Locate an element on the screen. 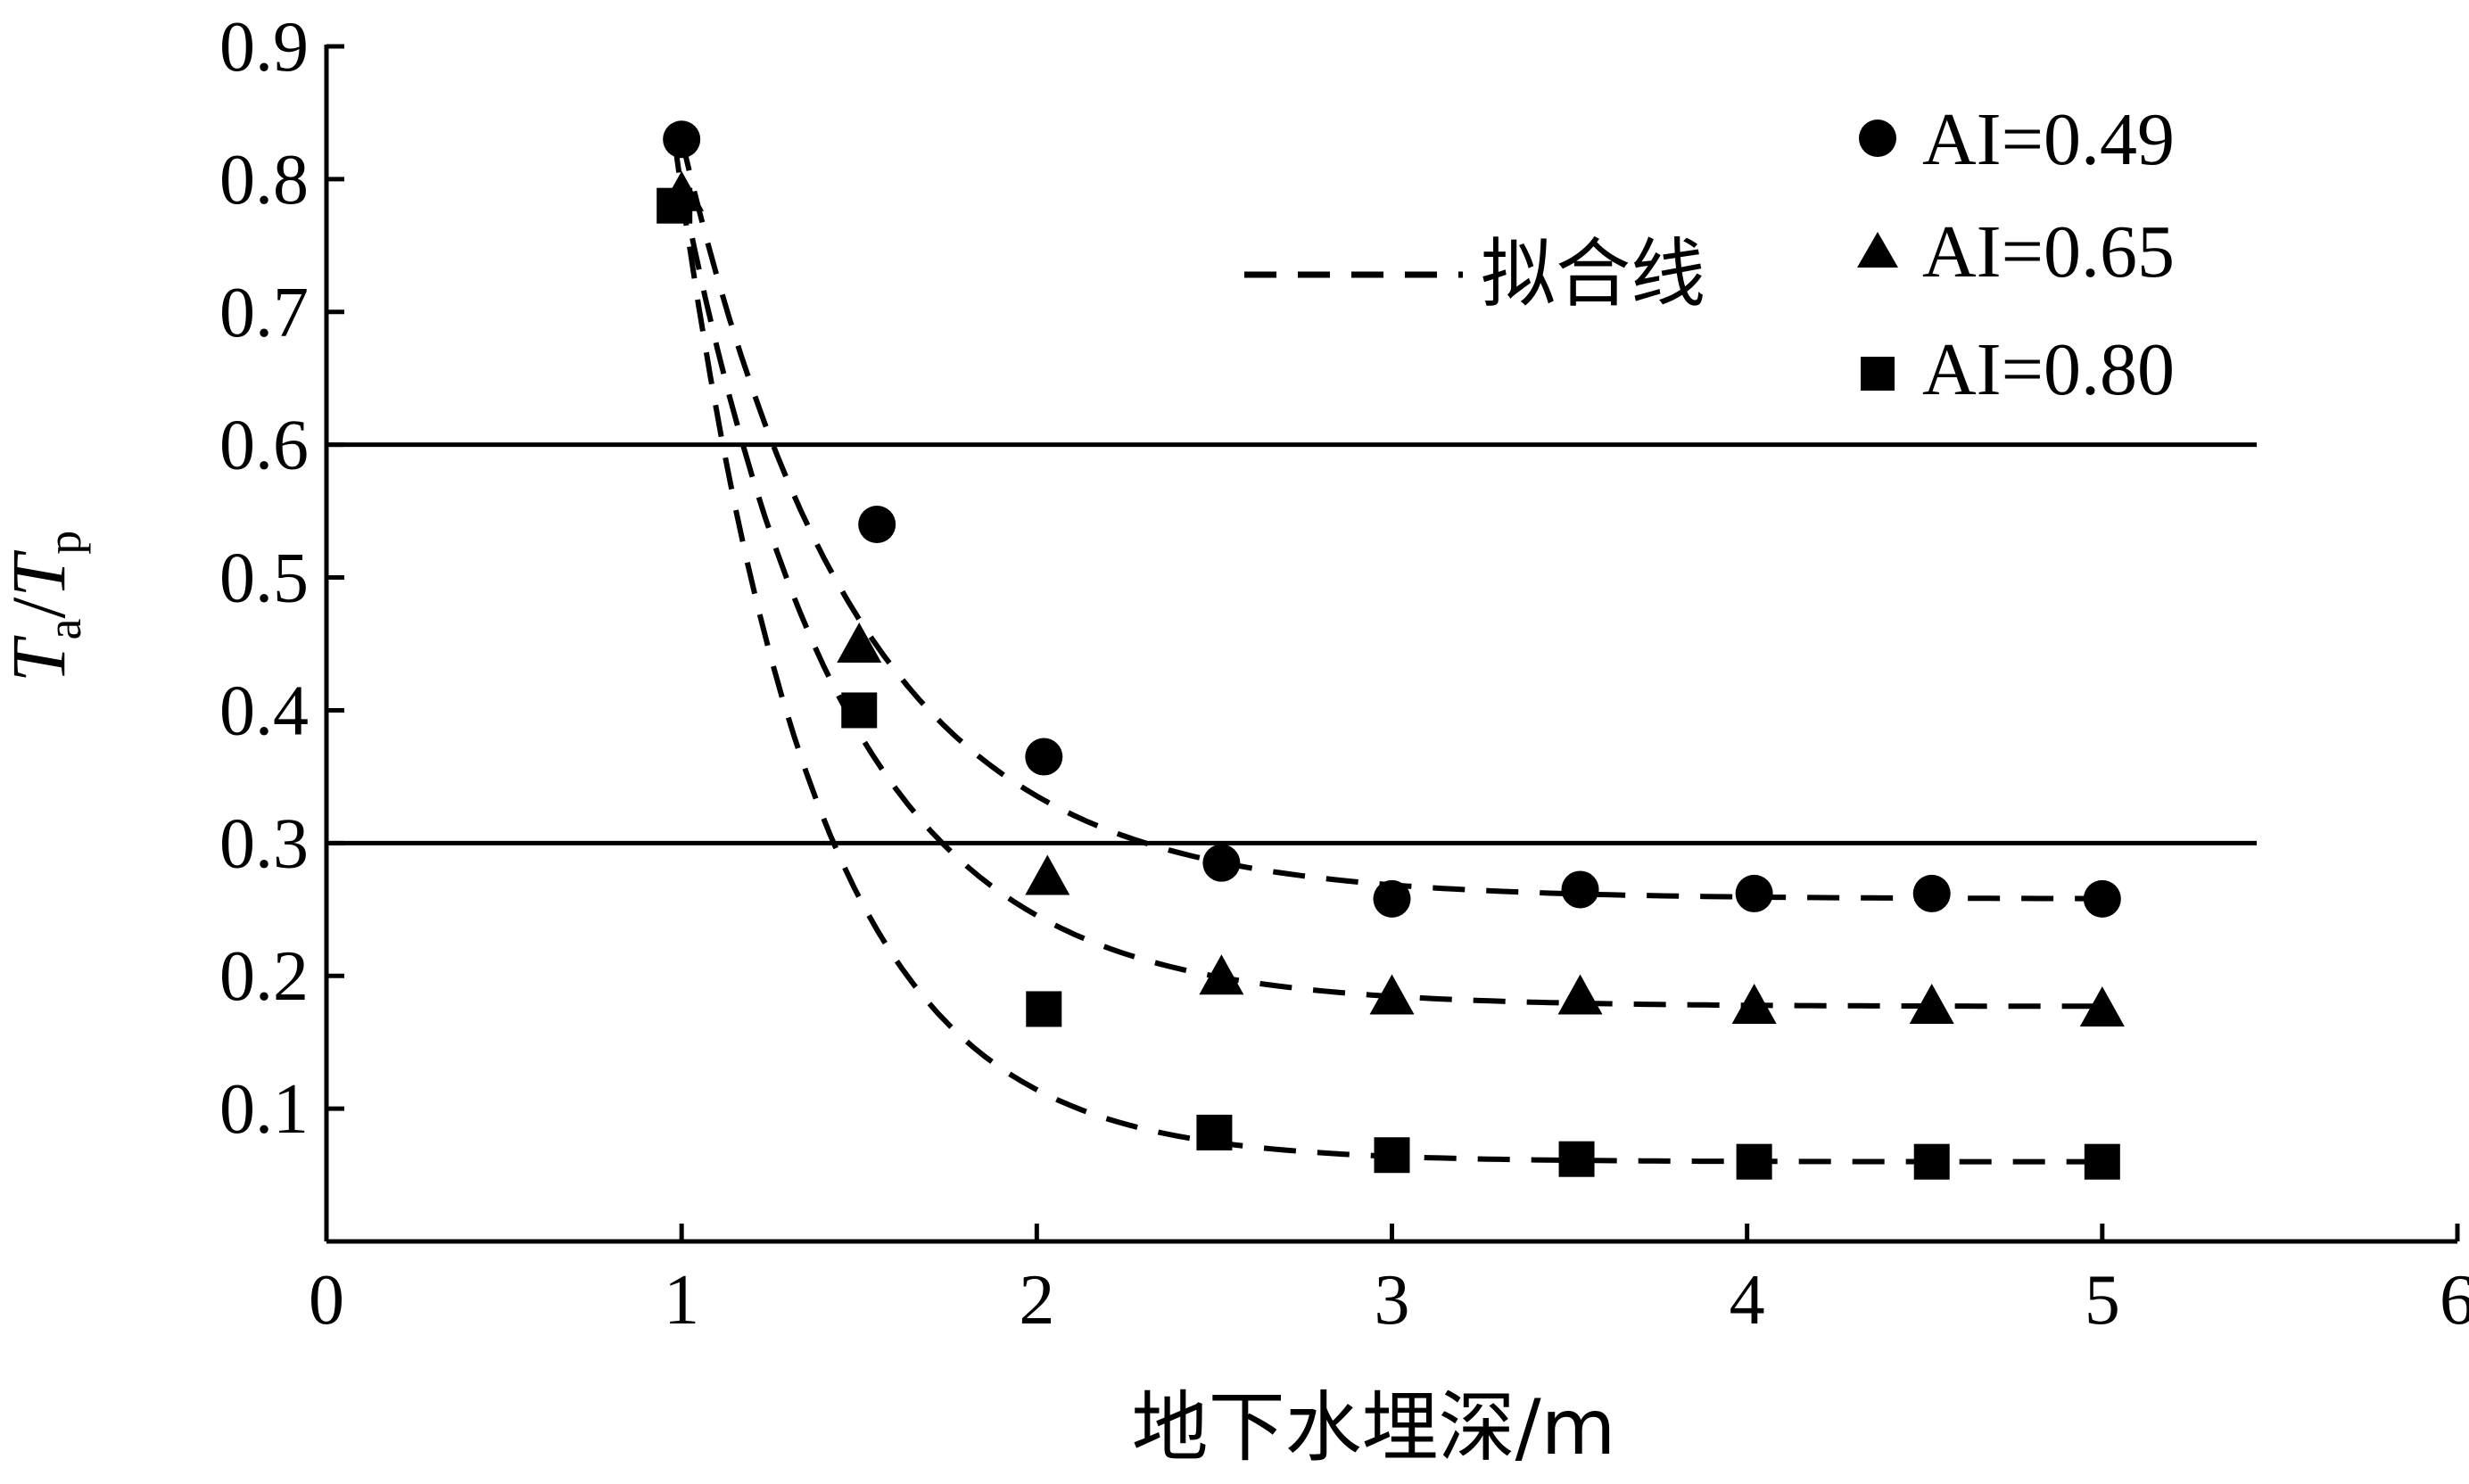 The image size is (2469, 1484). y-tick-label: 0.3 is located at coordinates (264, 844).